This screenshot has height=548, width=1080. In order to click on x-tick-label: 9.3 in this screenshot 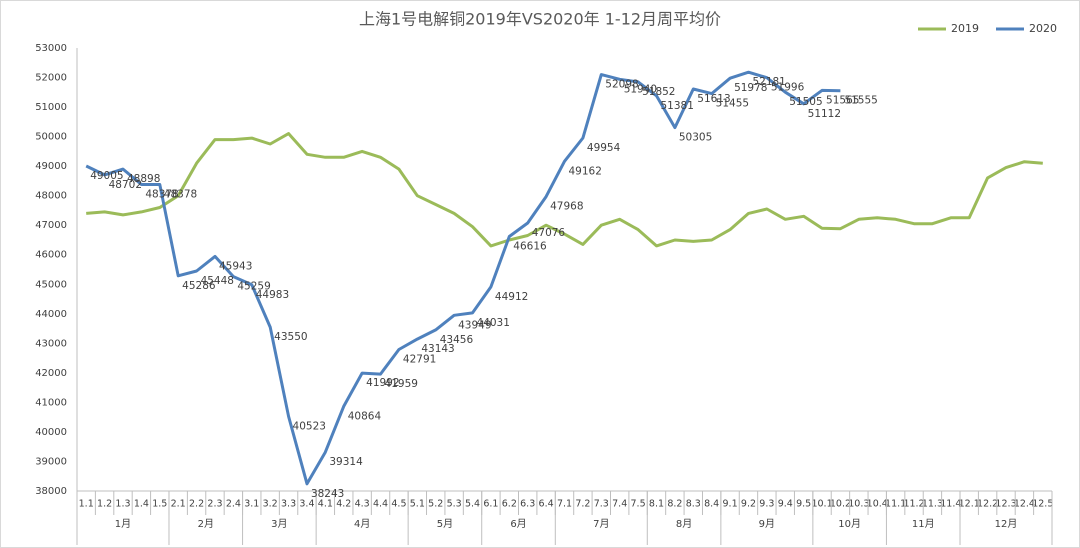, I will do `click(766, 504)`.